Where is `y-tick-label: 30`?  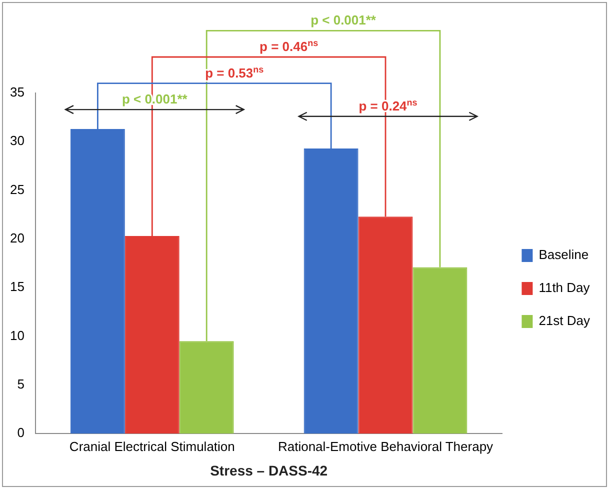
y-tick-label: 30 is located at coordinates (17, 140).